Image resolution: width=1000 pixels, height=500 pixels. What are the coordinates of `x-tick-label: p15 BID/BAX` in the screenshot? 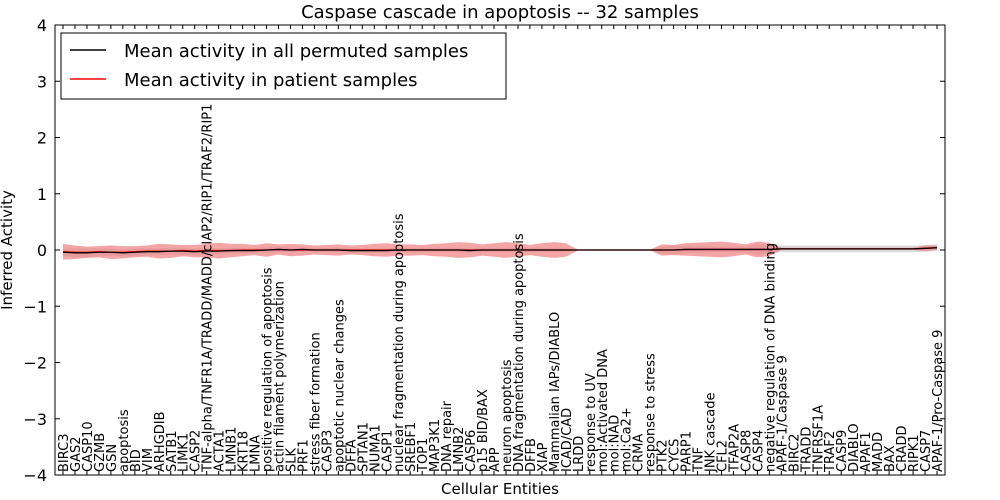 It's located at (483, 430).